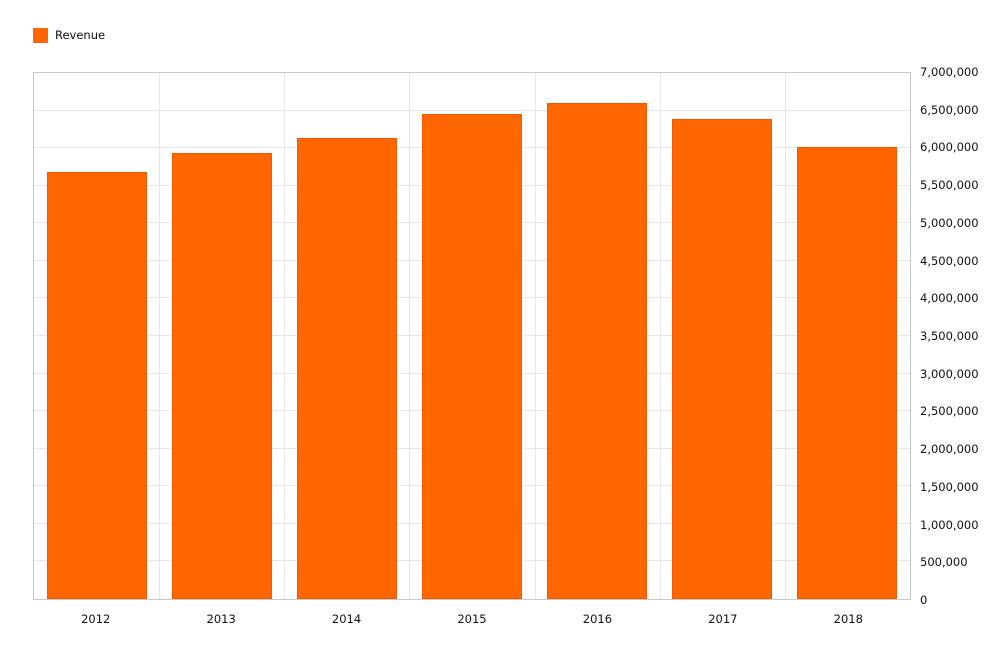  Describe the element at coordinates (597, 619) in the screenshot. I see `x-tick-label-2016: 2016` at that location.